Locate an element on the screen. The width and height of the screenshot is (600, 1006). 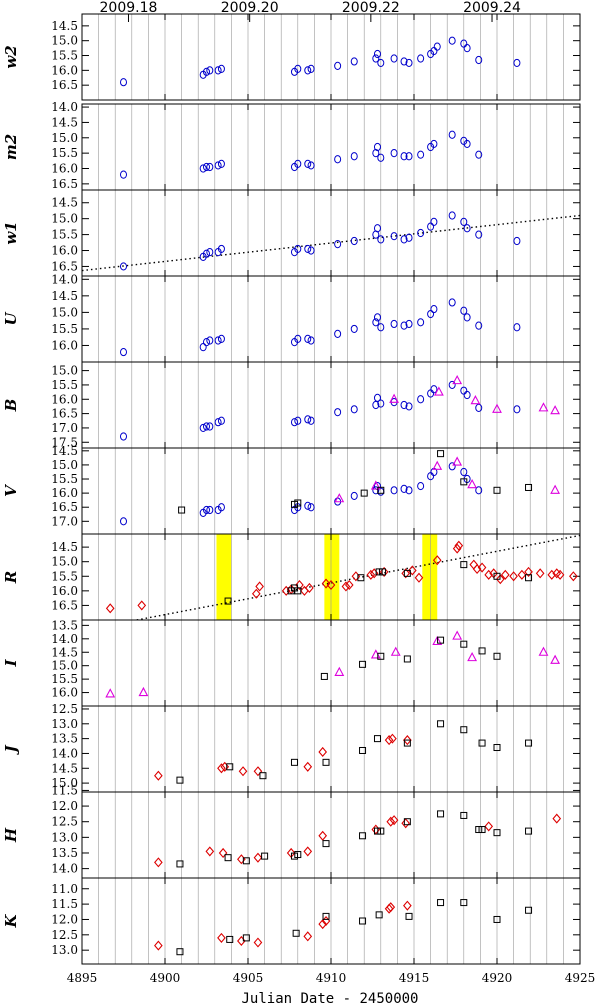
panel-data-w2 is located at coordinates (320, 61).